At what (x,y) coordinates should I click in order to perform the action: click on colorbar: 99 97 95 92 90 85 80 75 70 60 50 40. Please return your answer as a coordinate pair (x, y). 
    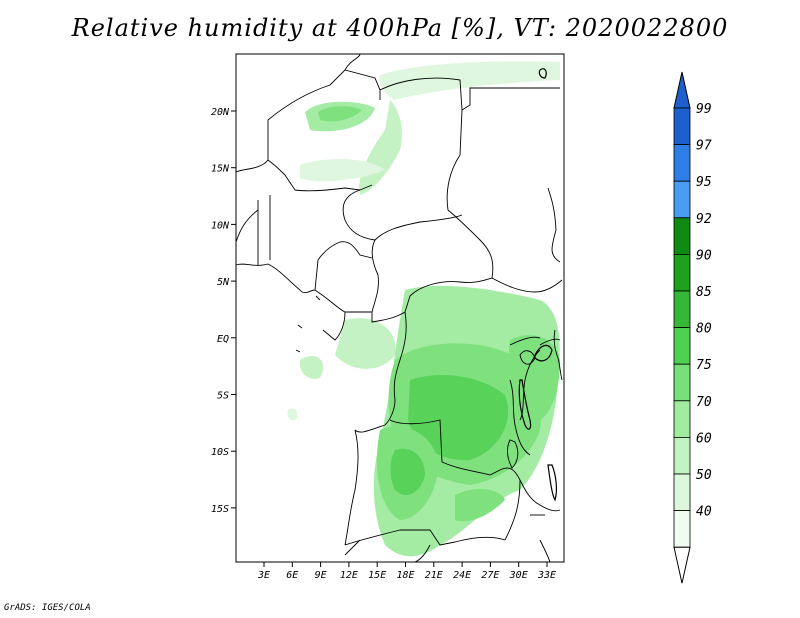
    Looking at the image, I should click on (692, 327).